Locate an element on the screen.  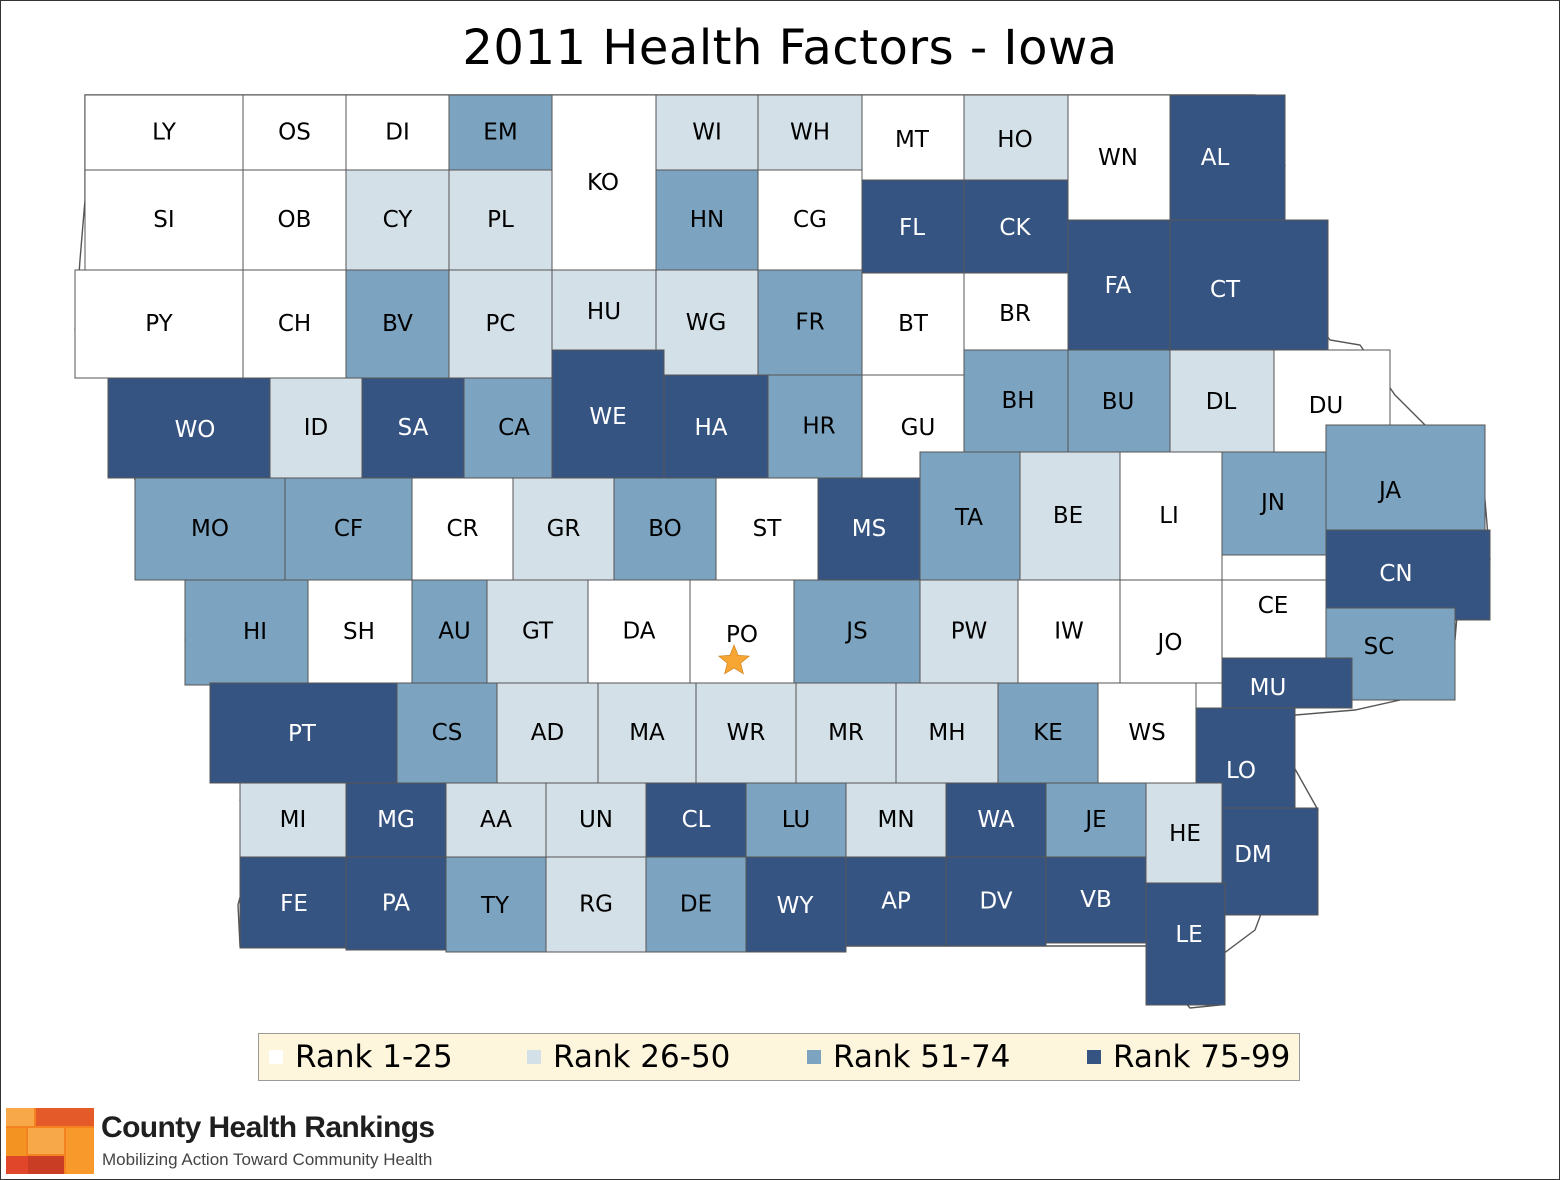
county-ob is located at coordinates (294, 220).